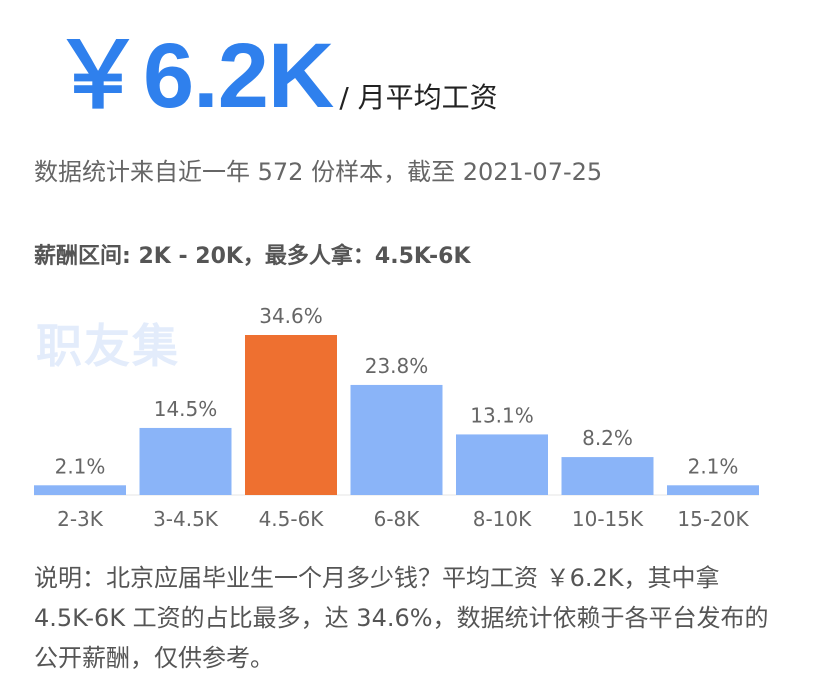  I want to click on bar-value-label: 8.2%, so click(607, 438).